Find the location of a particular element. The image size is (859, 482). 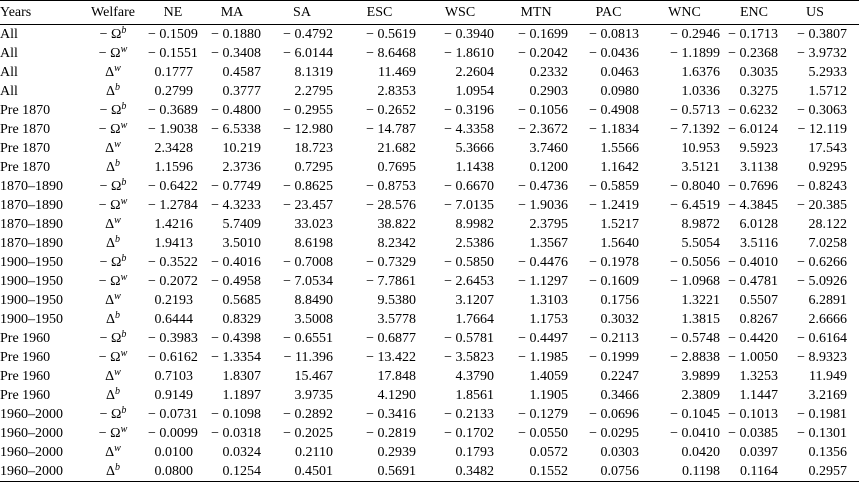

value-cell: 1.5217 is located at coordinates (620, 224).